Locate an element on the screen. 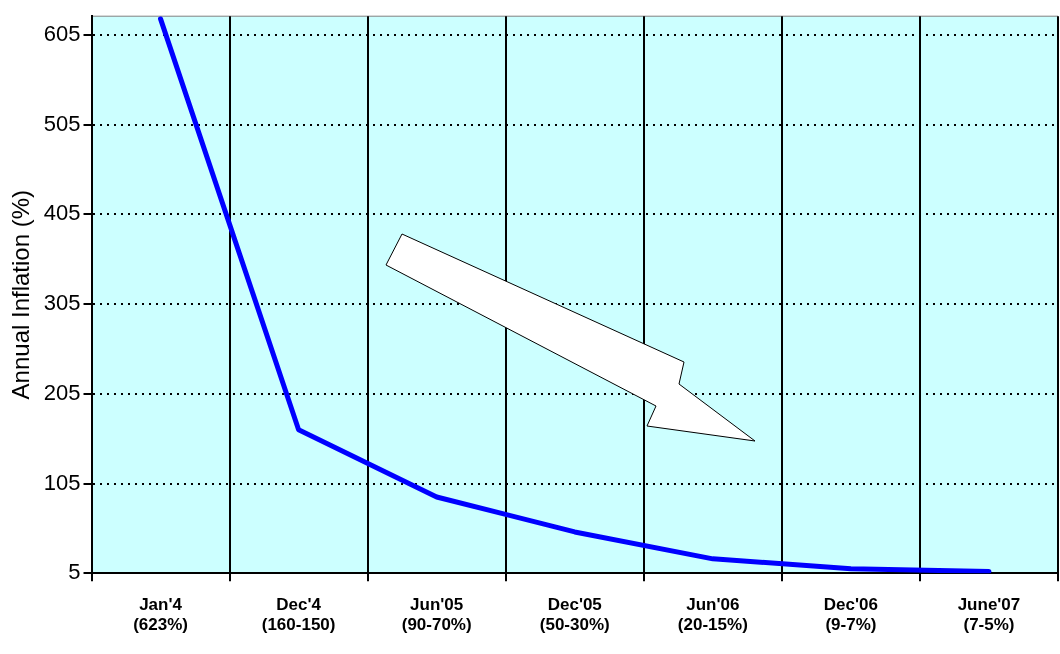 The height and width of the screenshot is (654, 1060). x-tick-label: Jun'05 (90-70%) is located at coordinates (436, 615).